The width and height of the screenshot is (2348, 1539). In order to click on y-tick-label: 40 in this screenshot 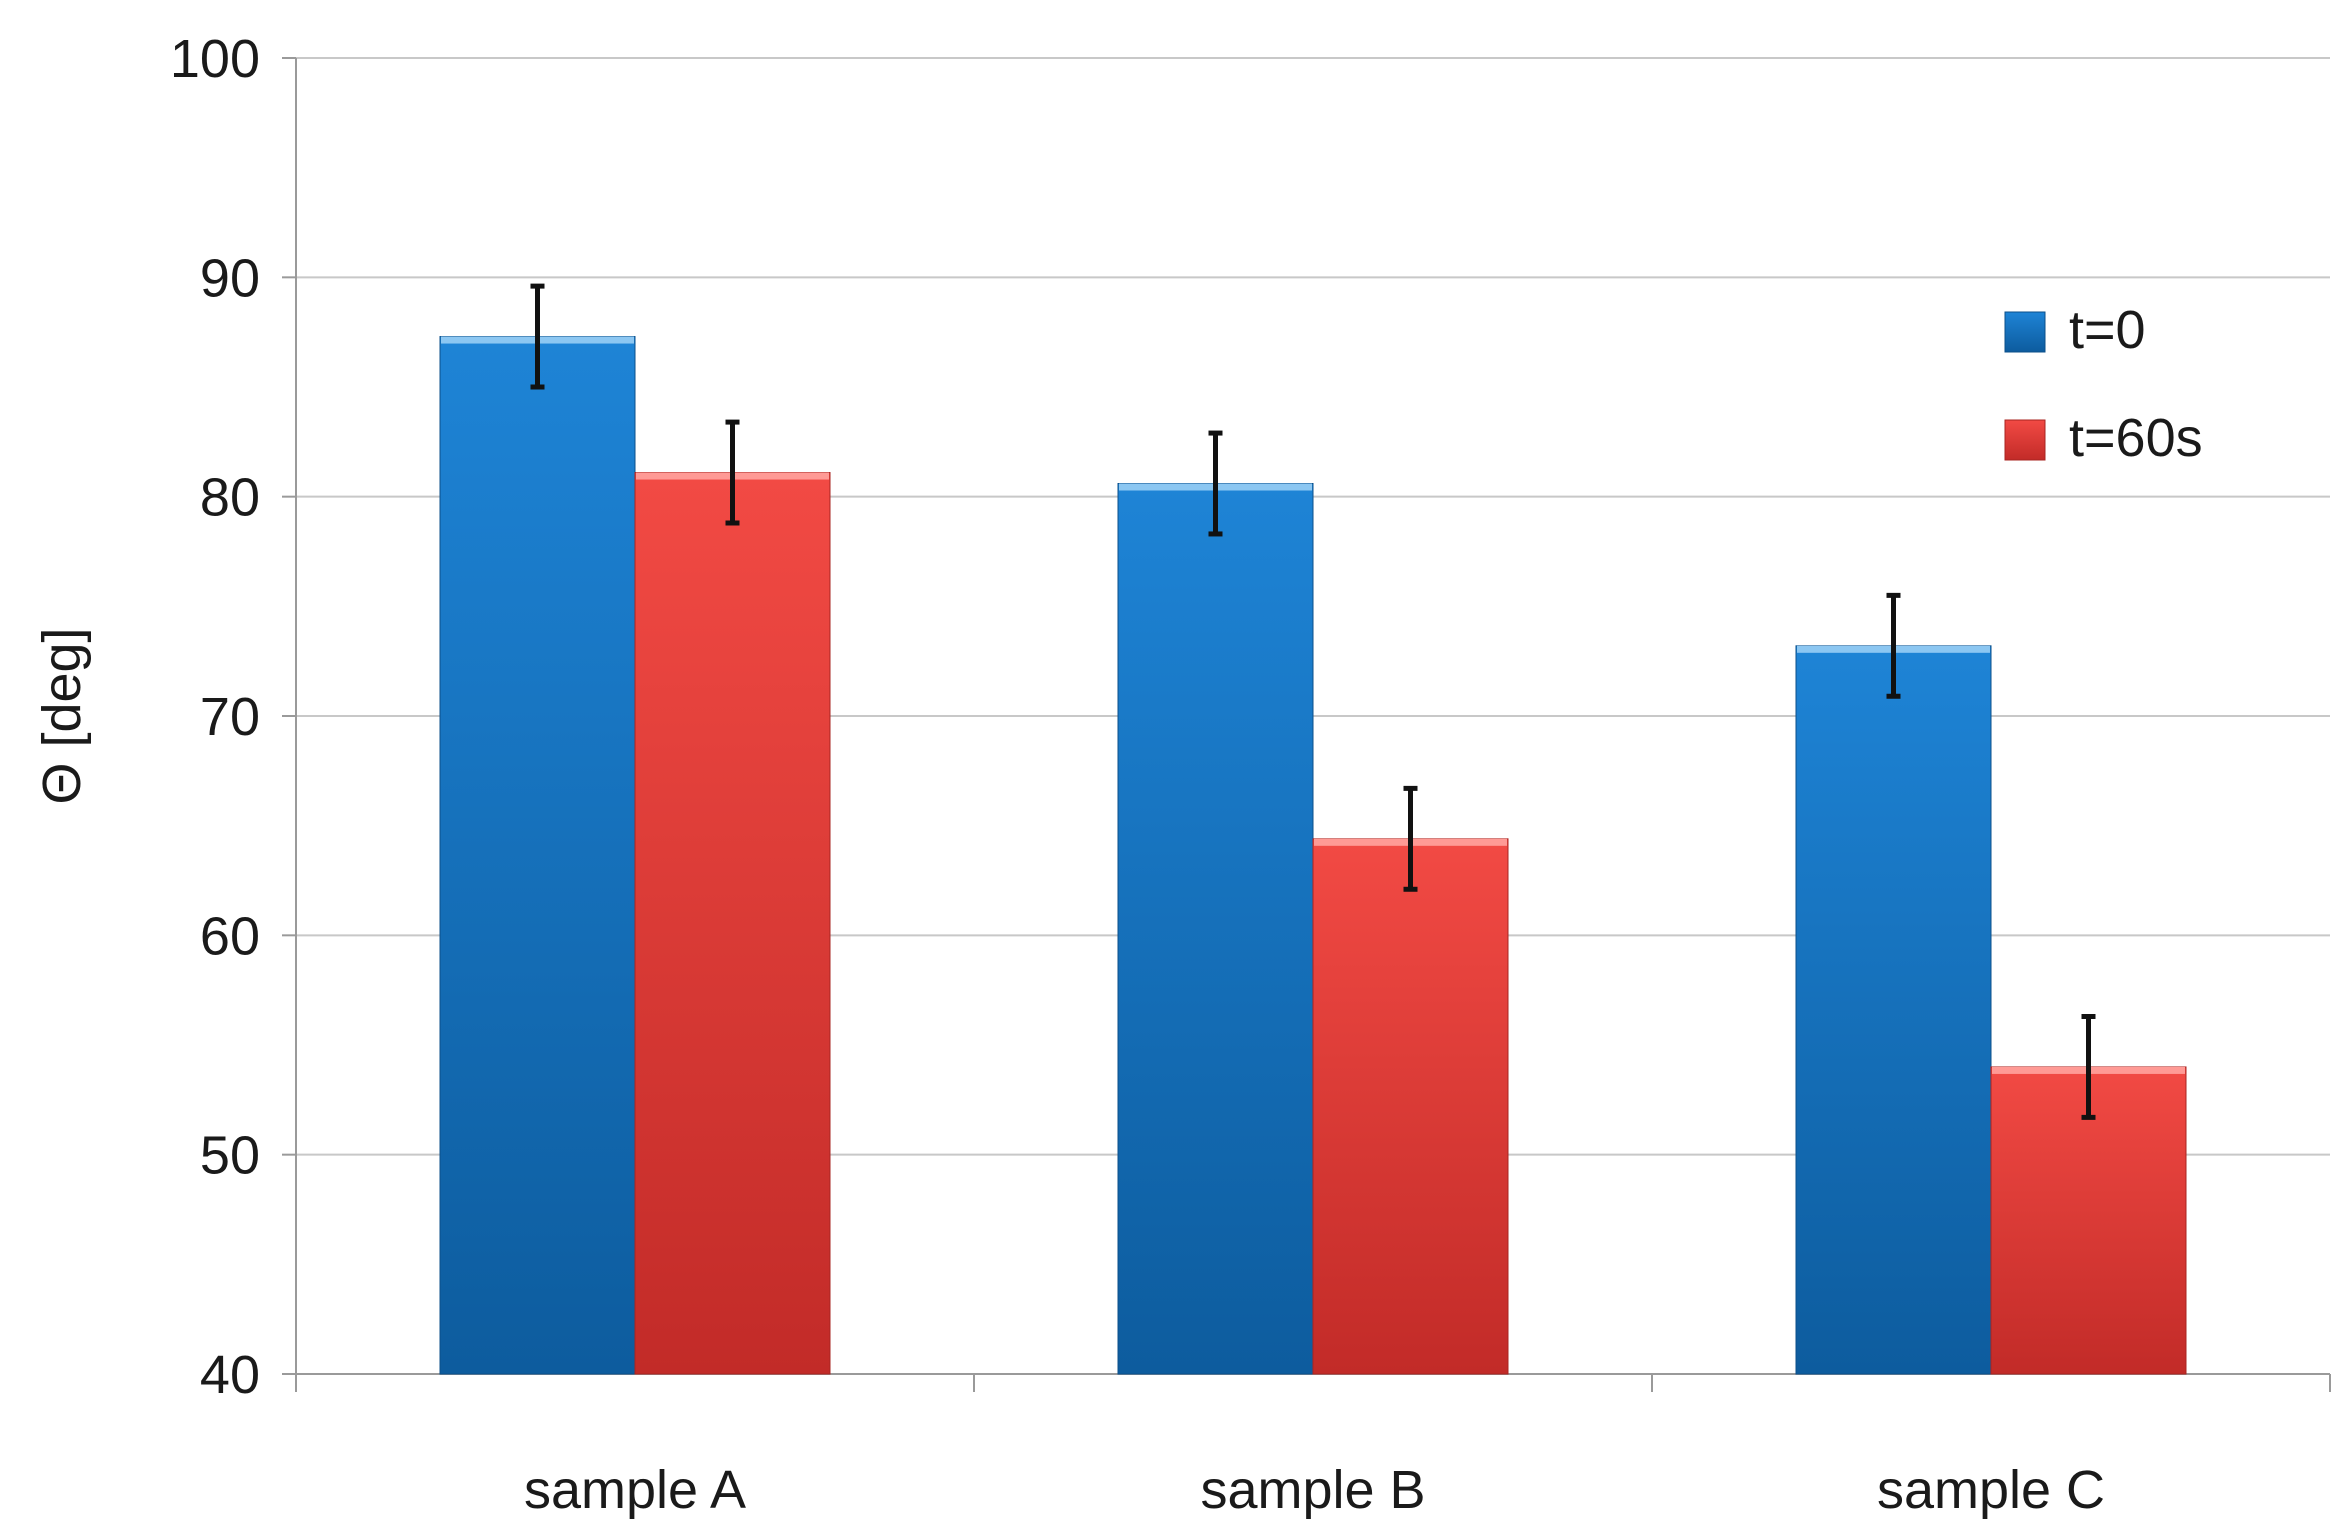, I will do `click(230, 1375)`.